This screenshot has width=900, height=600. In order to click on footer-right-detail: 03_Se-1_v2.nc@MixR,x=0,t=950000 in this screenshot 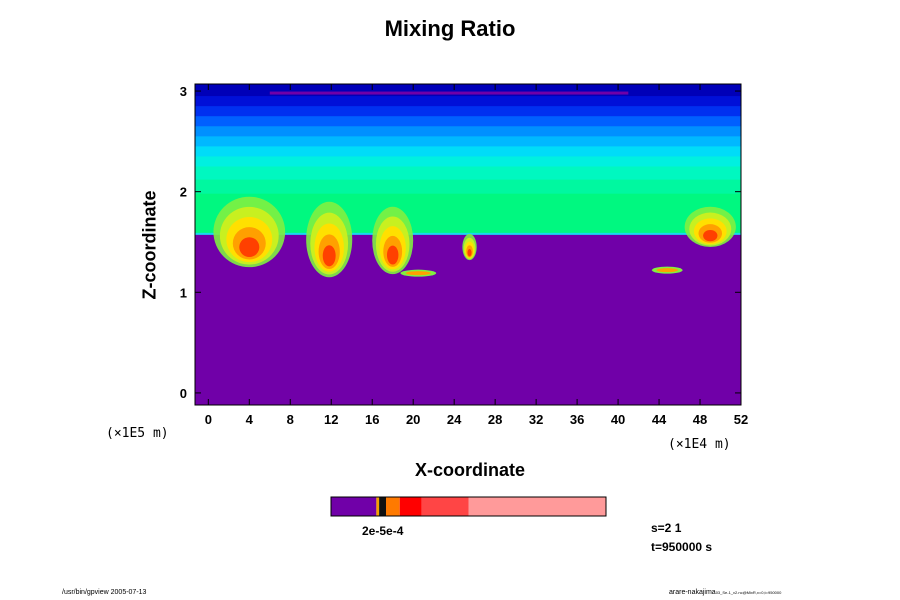, I will do `click(748, 592)`.